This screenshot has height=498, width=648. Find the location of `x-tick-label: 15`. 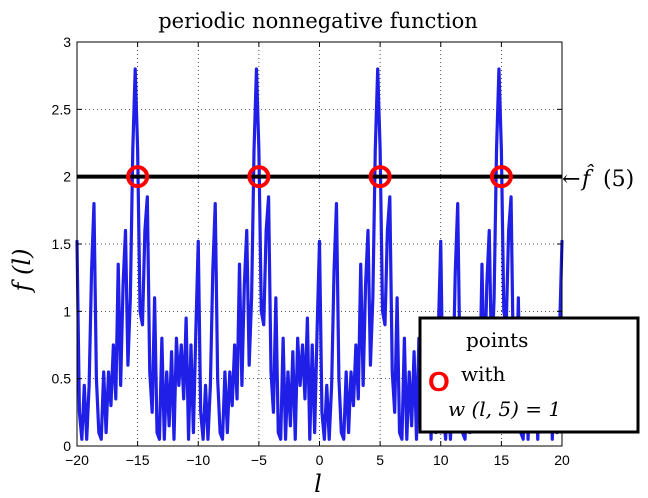

x-tick-label: 15 is located at coordinates (502, 460).